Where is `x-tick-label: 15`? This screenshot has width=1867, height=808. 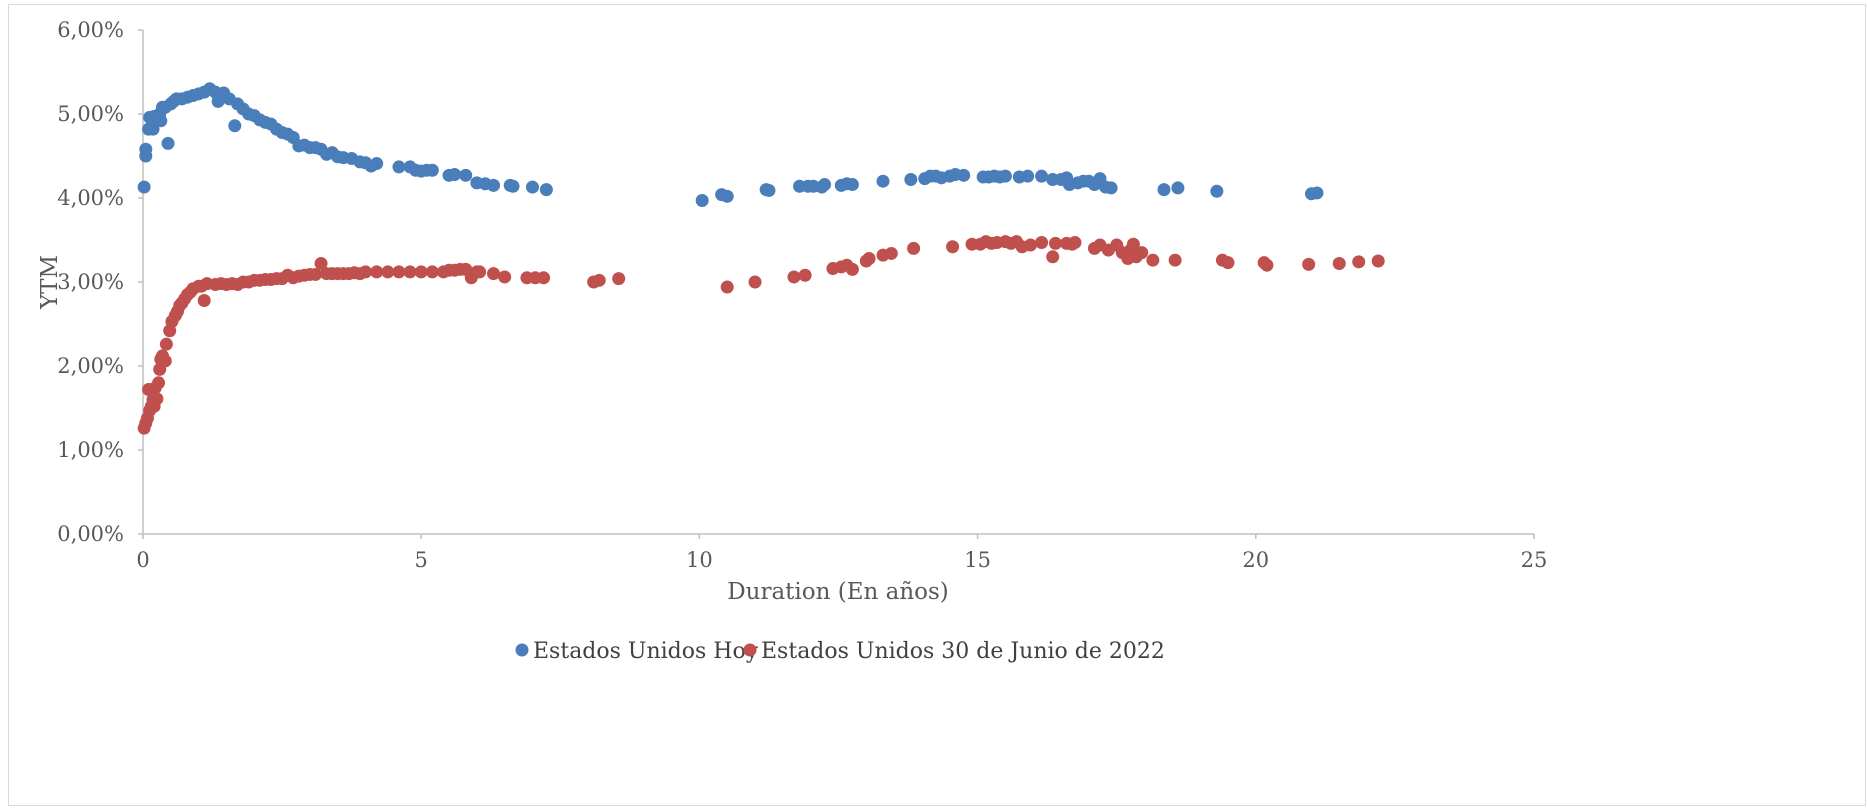
x-tick-label: 15 is located at coordinates (977, 560).